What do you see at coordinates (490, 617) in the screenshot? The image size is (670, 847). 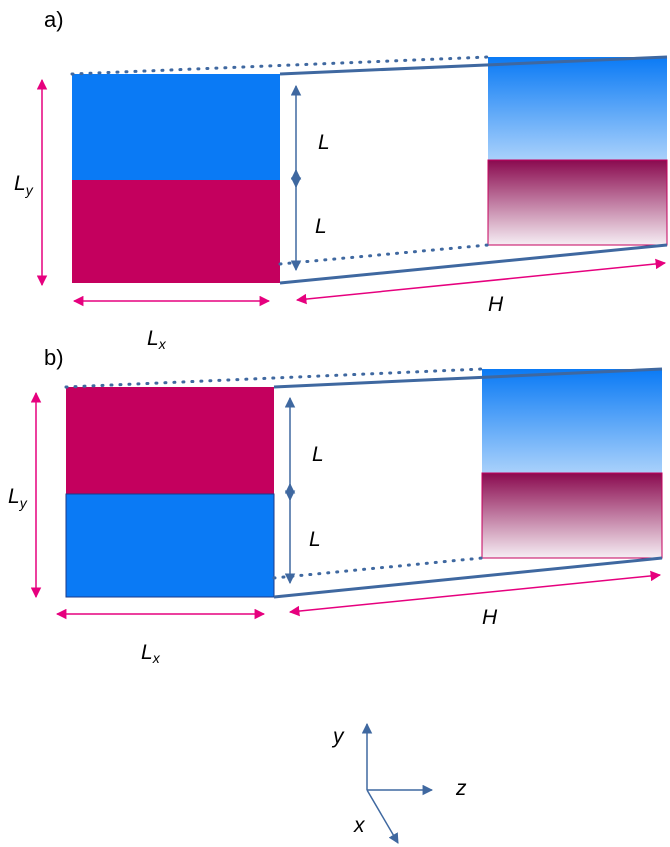 I see `panel-b-h-label: H` at bounding box center [490, 617].